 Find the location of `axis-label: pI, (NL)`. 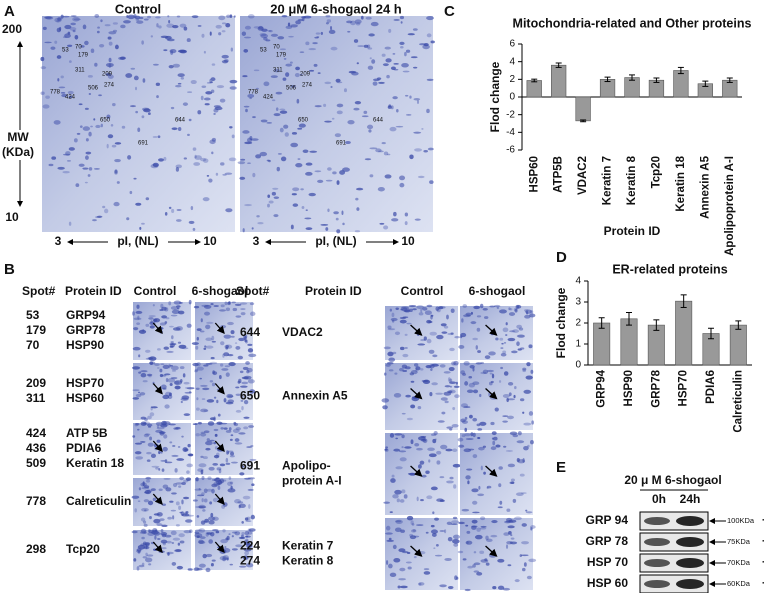

axis-label: pI, (NL) is located at coordinates (137, 241).